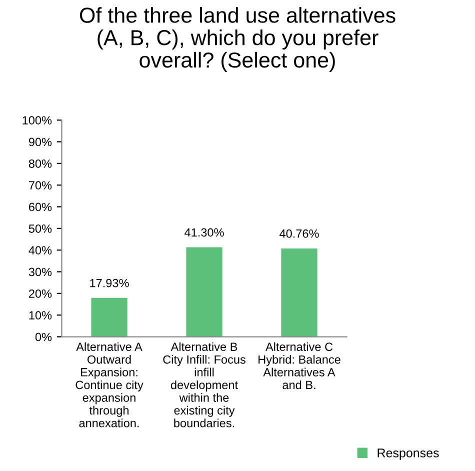 The width and height of the screenshot is (475, 471). What do you see at coordinates (40, 293) in the screenshot?
I see `y-tick-label: 20%` at bounding box center [40, 293].